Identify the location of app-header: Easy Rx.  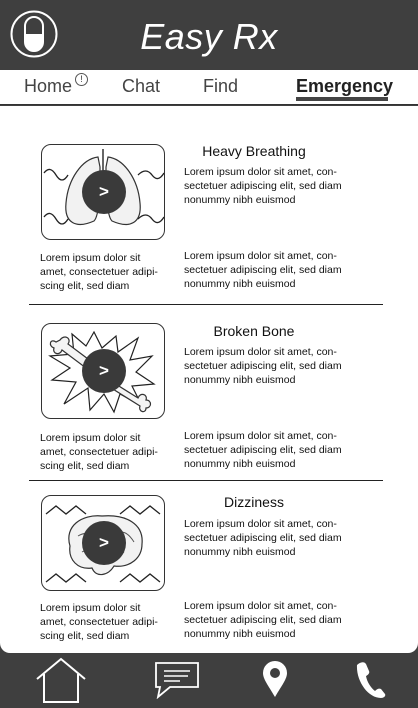
(209, 35).